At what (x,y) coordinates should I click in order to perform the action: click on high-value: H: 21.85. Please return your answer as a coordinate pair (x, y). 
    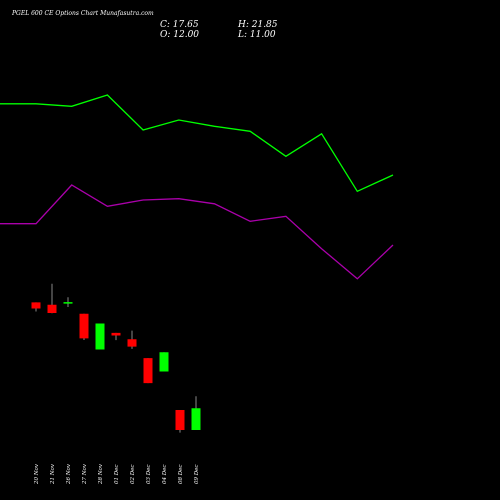
    Looking at the image, I should click on (257, 25).